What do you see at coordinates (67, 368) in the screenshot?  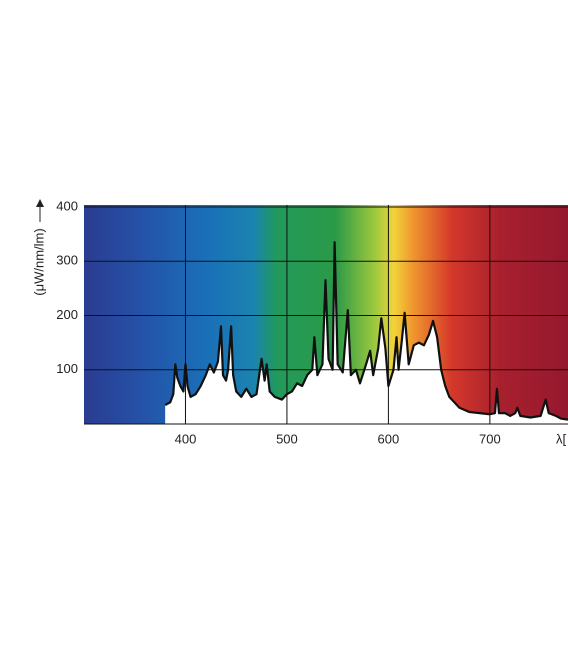 I see `y-tick-label: 100` at bounding box center [67, 368].